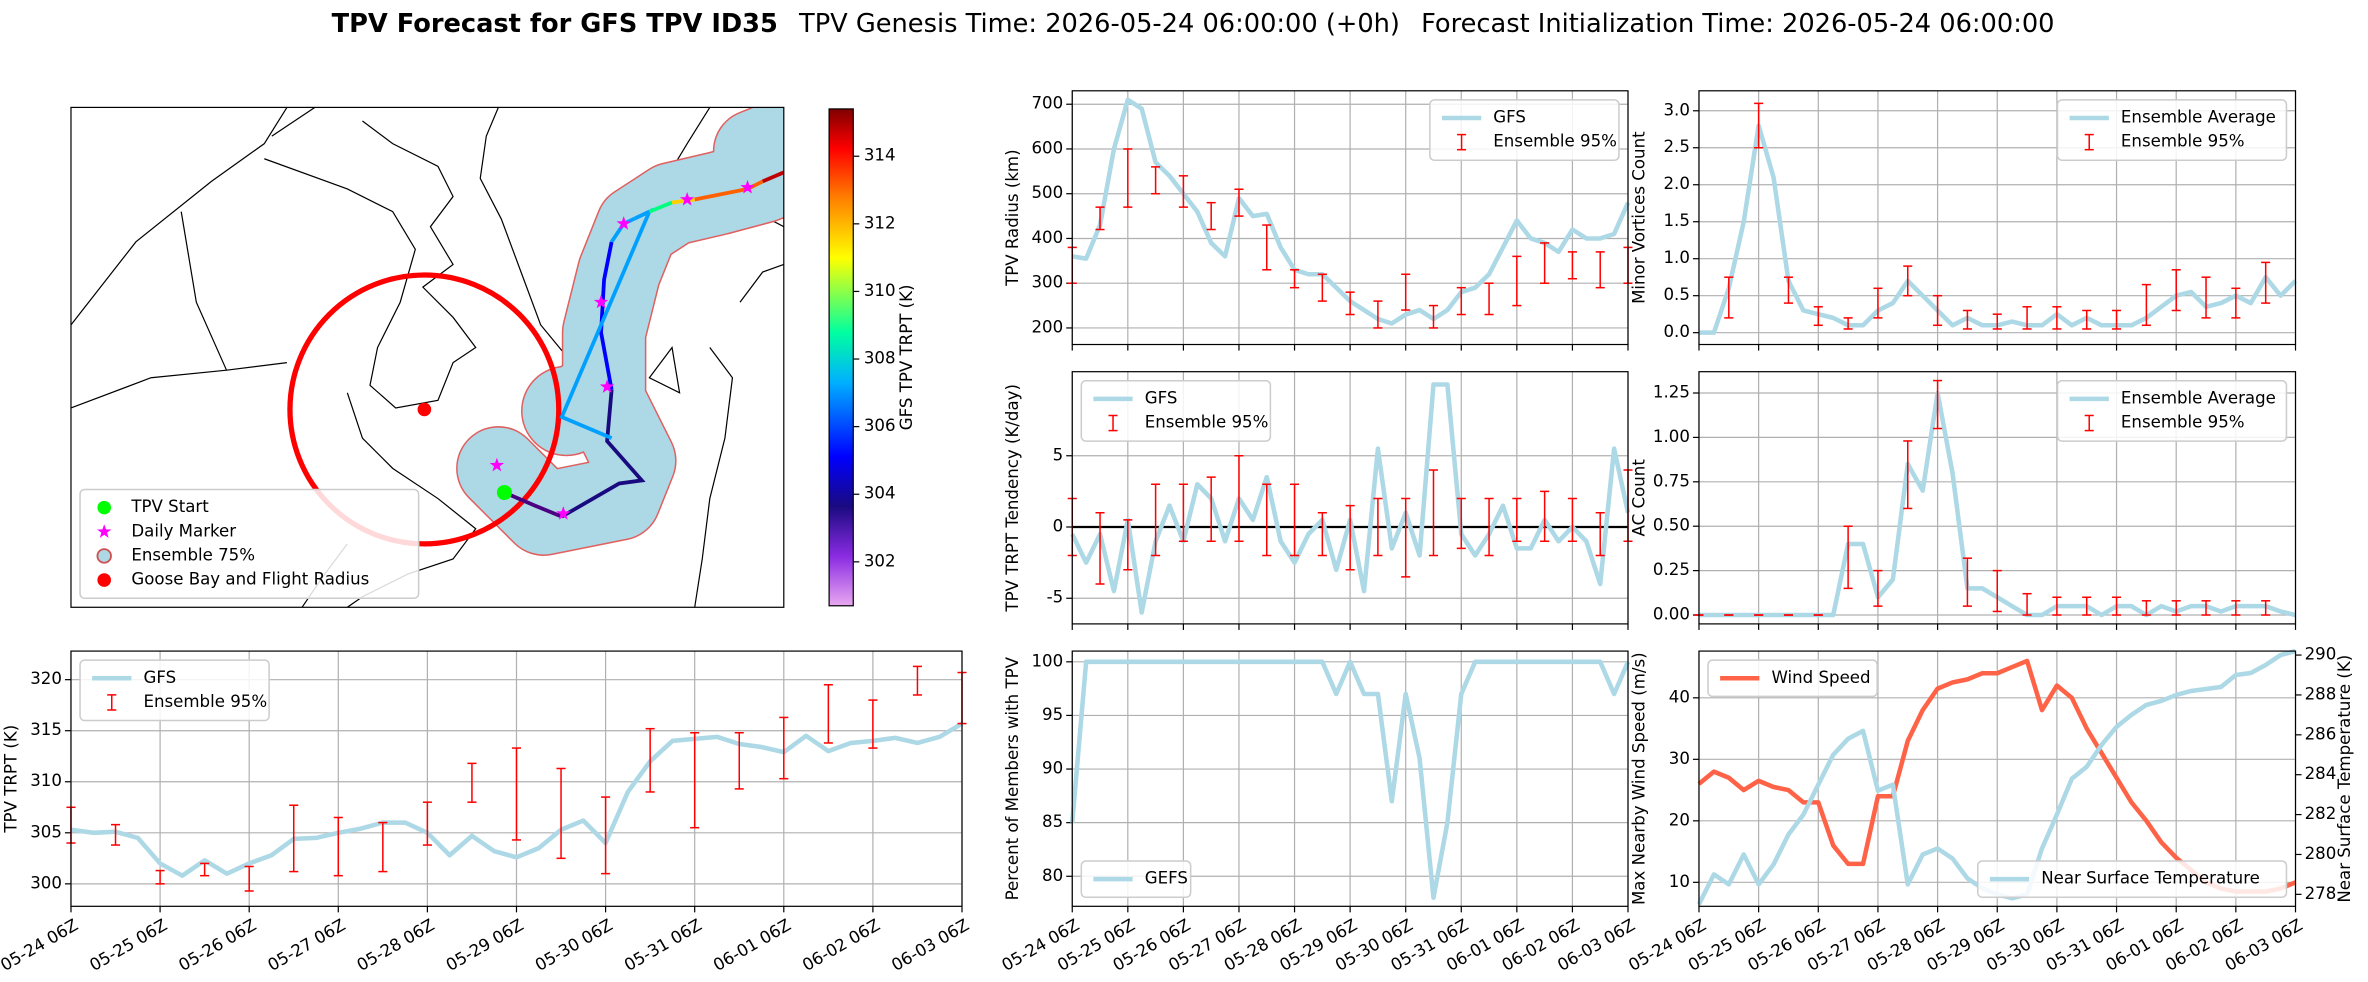  I want to click on colorbar-tick-label: 312, so click(880, 222).